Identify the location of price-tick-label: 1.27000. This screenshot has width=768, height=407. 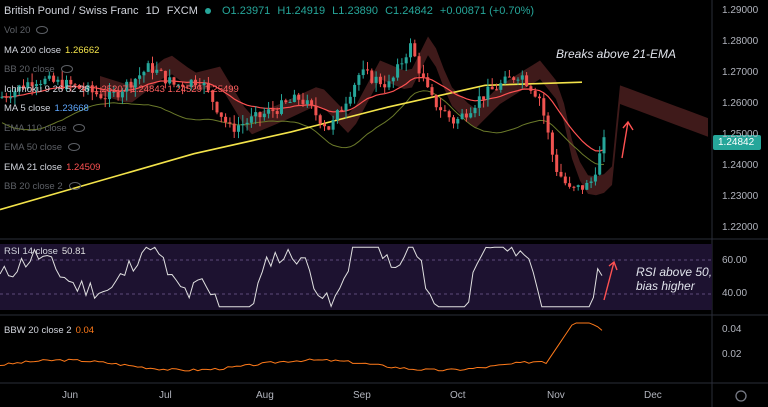
(740, 72).